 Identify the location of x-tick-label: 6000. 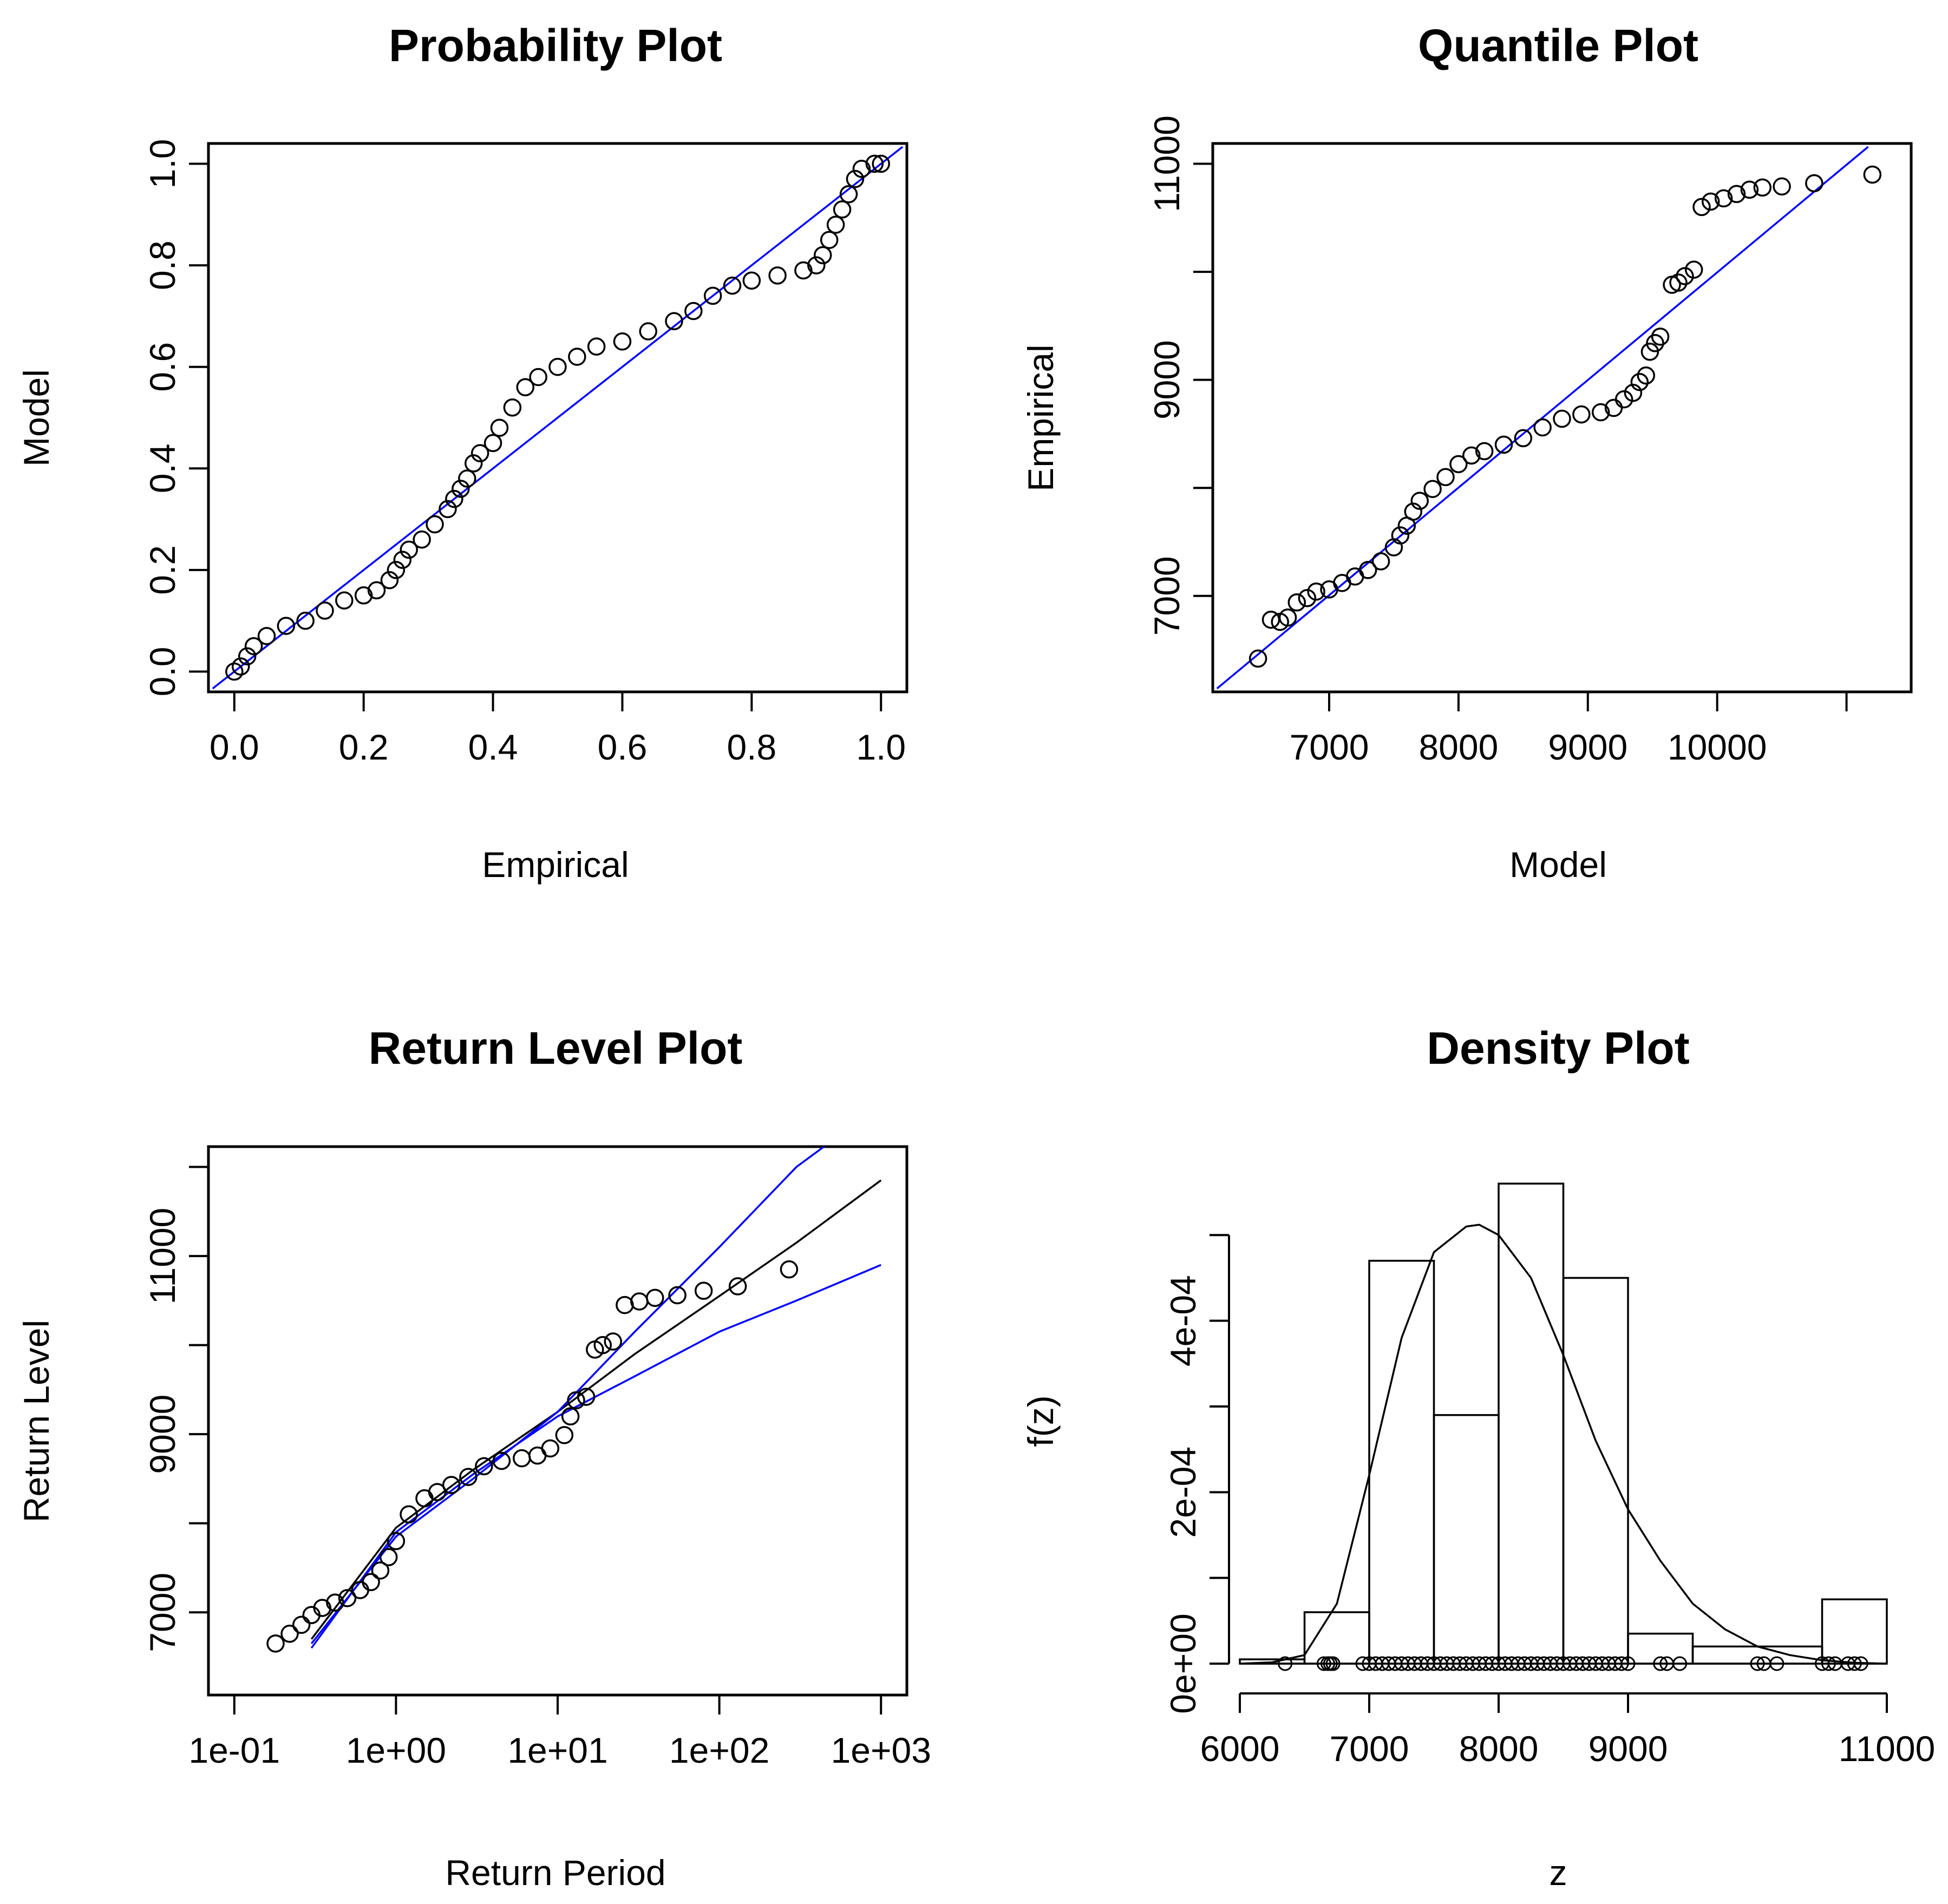
(1240, 1749).